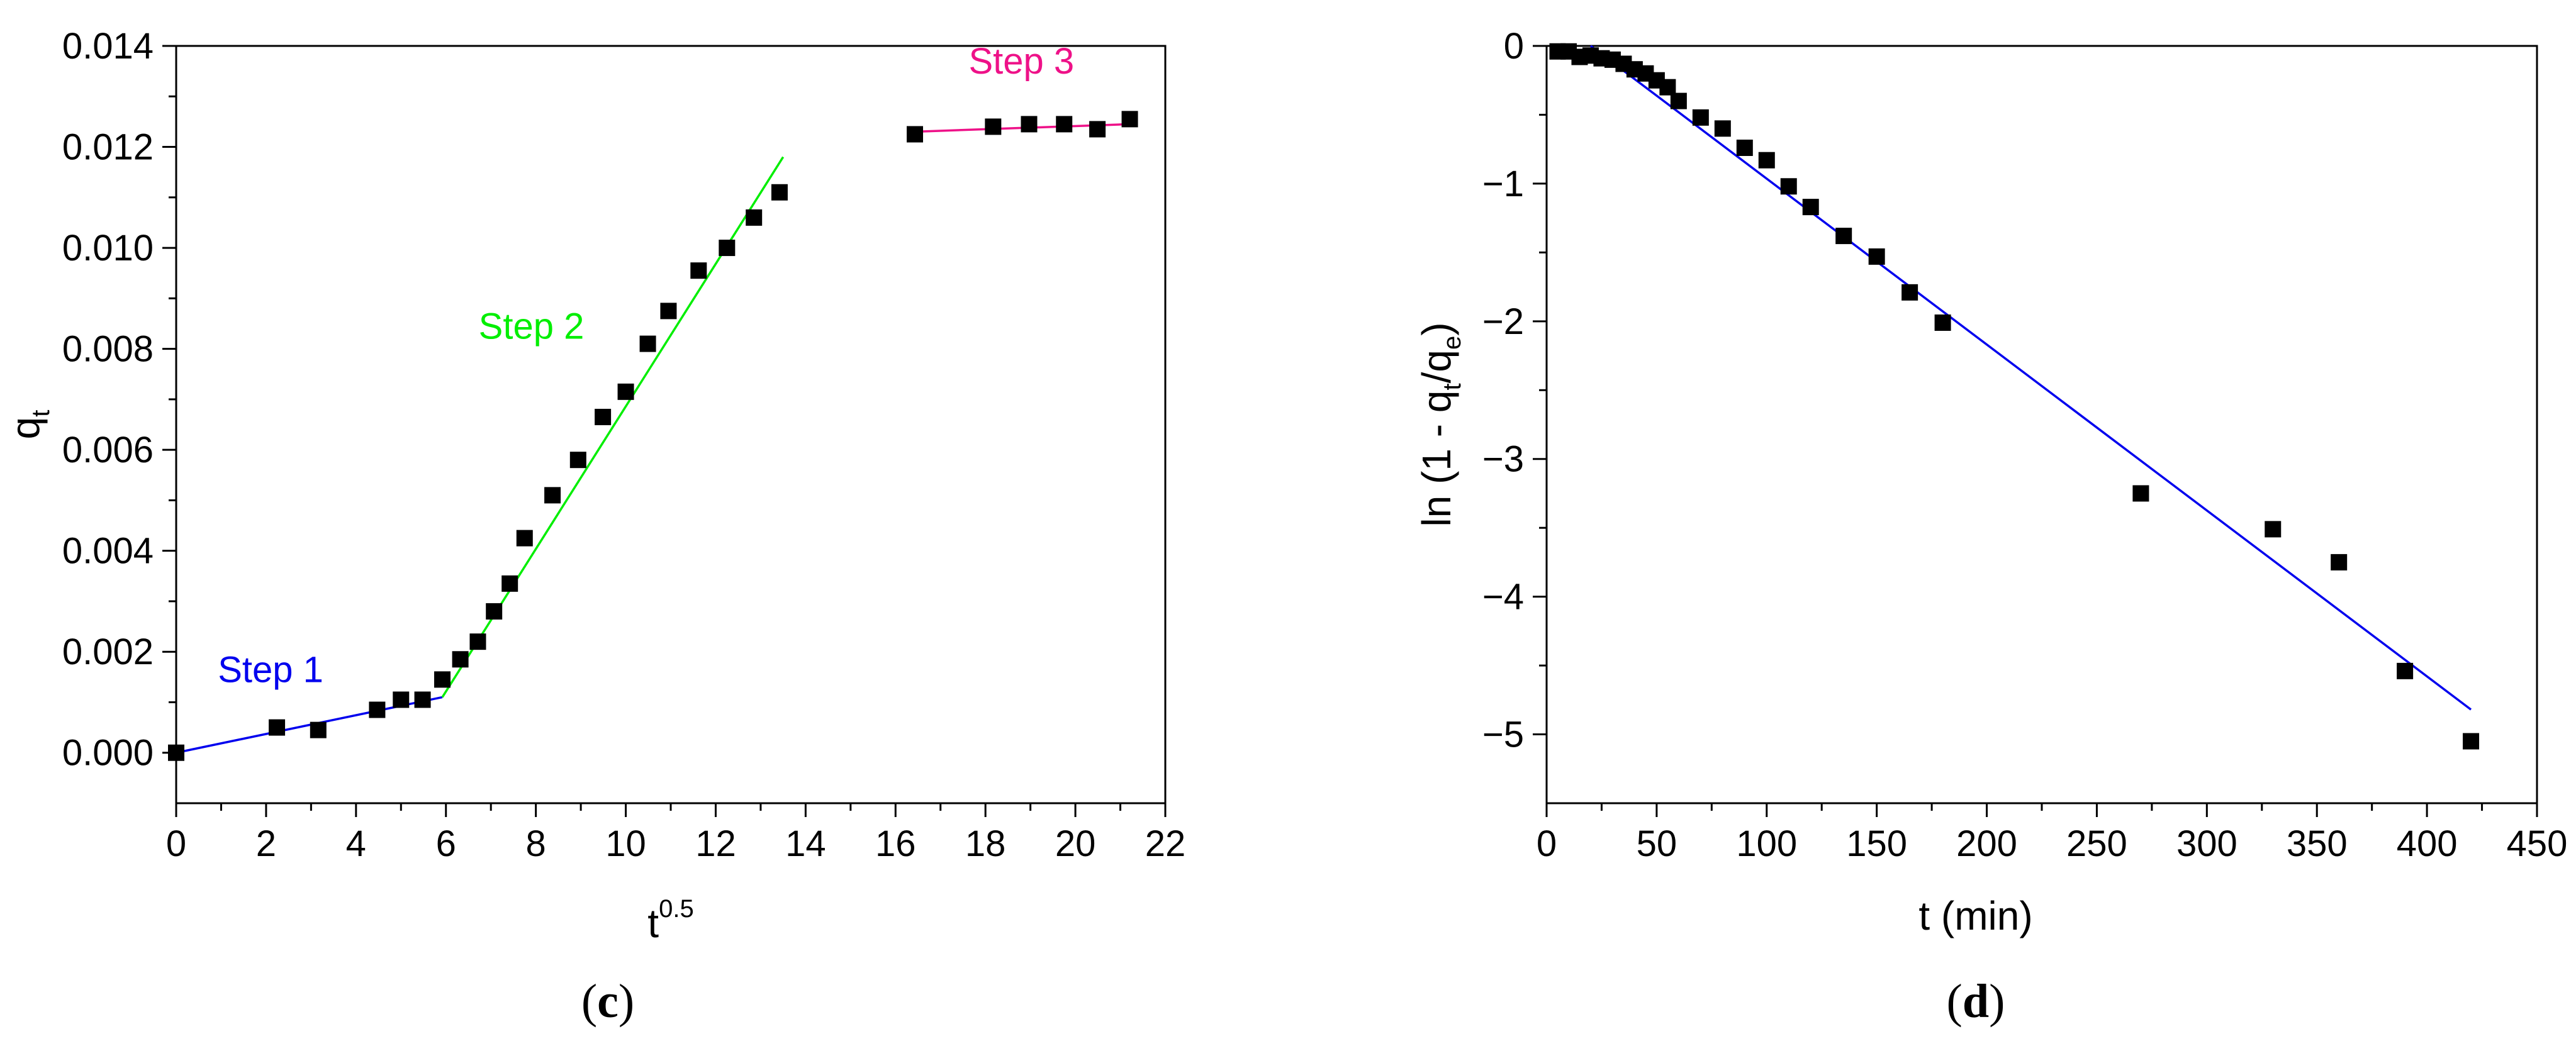  What do you see at coordinates (119, 400) in the screenshot?
I see `panel-c-y-axis-ticks: 0.000 0.002 0.004 0.006 0.008 0.010 0.012 0.014` at bounding box center [119, 400].